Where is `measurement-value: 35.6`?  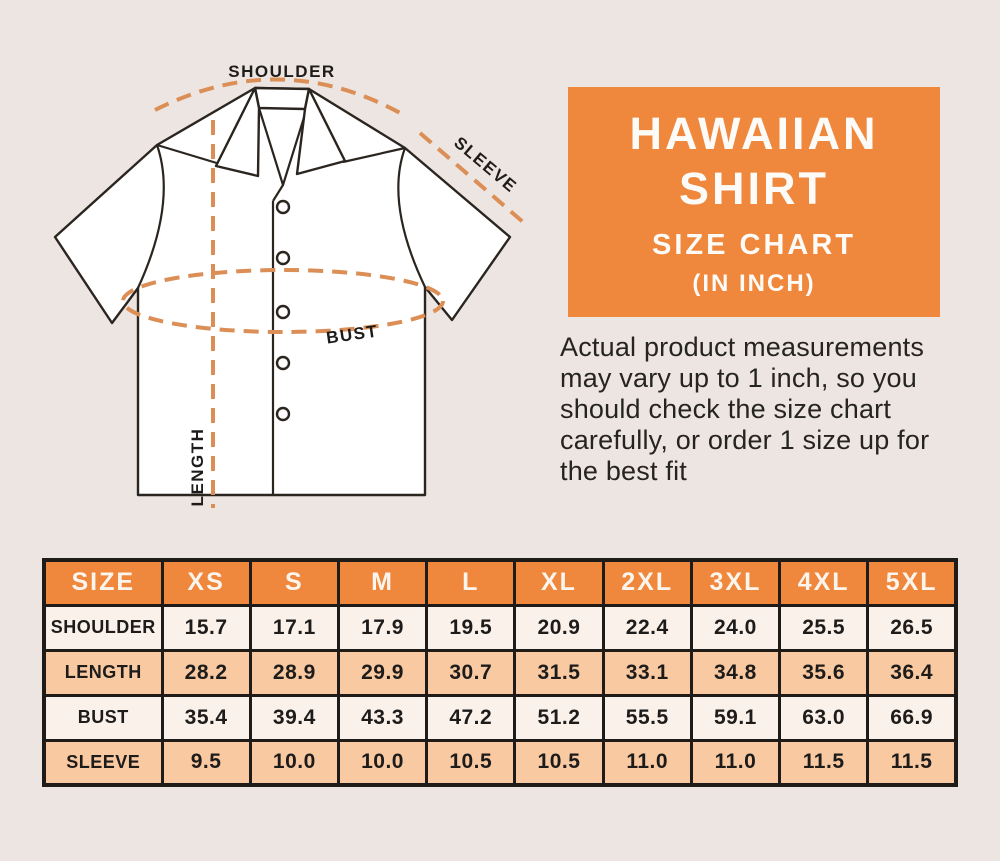
measurement-value: 35.6 is located at coordinates (824, 672).